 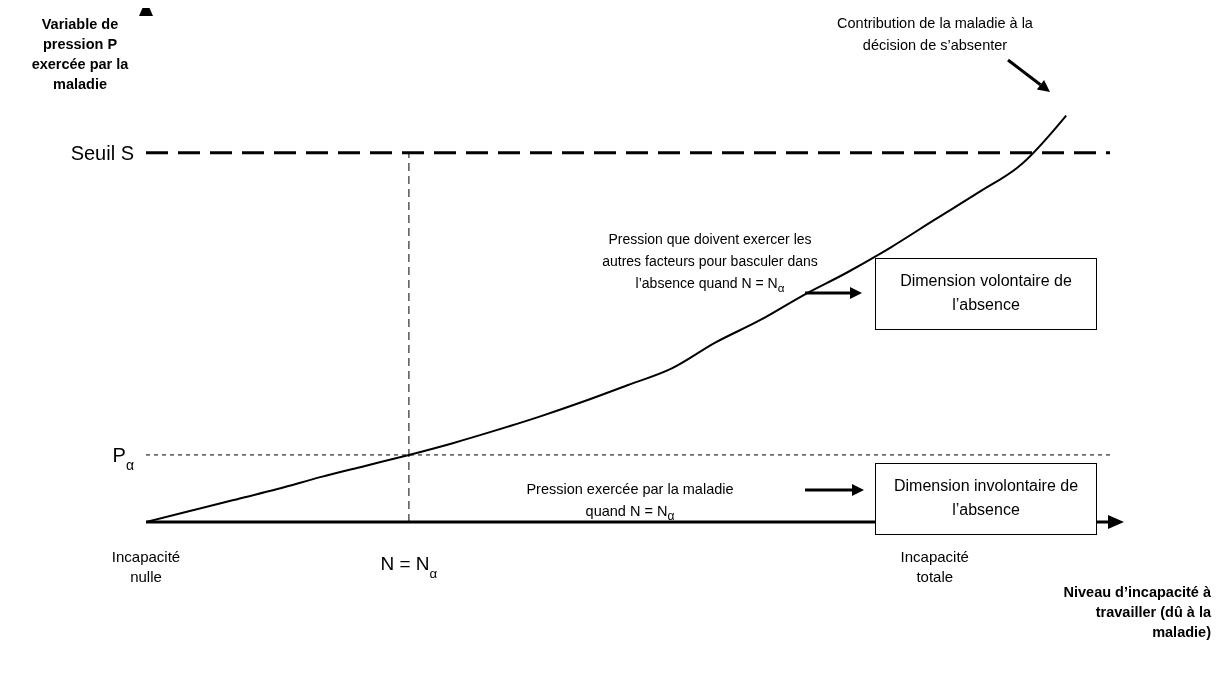 What do you see at coordinates (986, 499) in the screenshot?
I see `annotation: Dimension involontaire de l’absence` at bounding box center [986, 499].